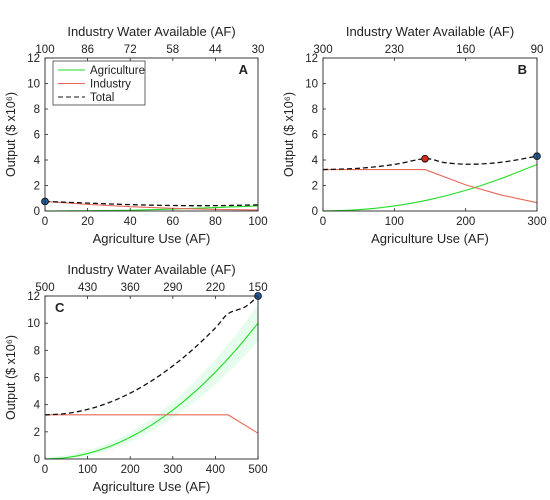 The image size is (550, 500). I want to click on legend-label-agriculture: Agriculture, so click(117, 71).